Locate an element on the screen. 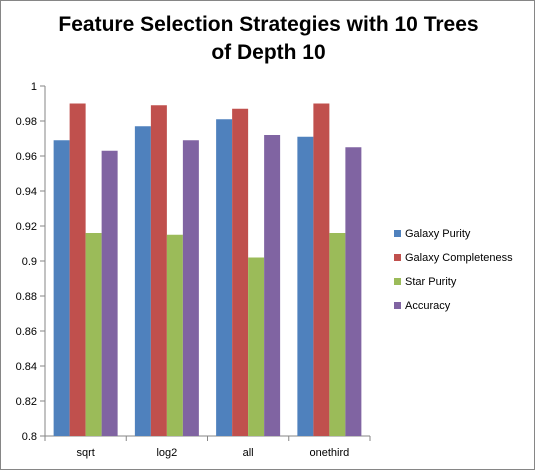  legend-label: Galaxy Completeness is located at coordinates (459, 258).